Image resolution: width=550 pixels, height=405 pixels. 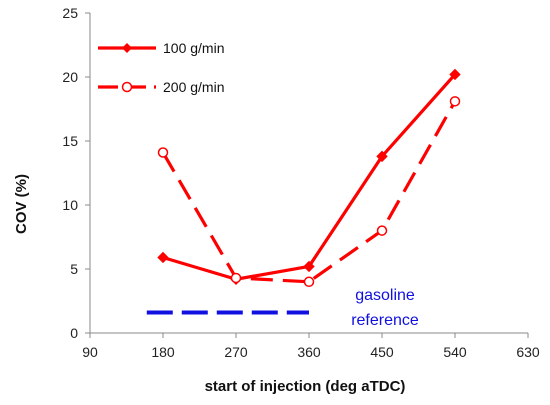 What do you see at coordinates (70, 173) in the screenshot?
I see `y-tick-labels: 0 5 10 15 20 25` at bounding box center [70, 173].